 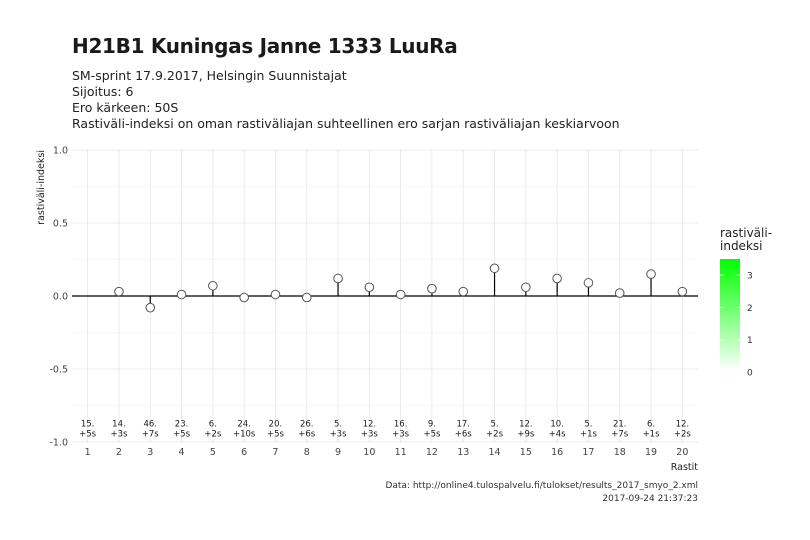 I want to click on y-tick-label: 1.0, so click(x=60, y=151).